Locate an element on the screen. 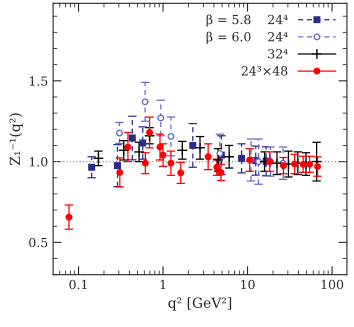 The image size is (354, 327). y-tick-label: 1.5 is located at coordinates (39, 81).